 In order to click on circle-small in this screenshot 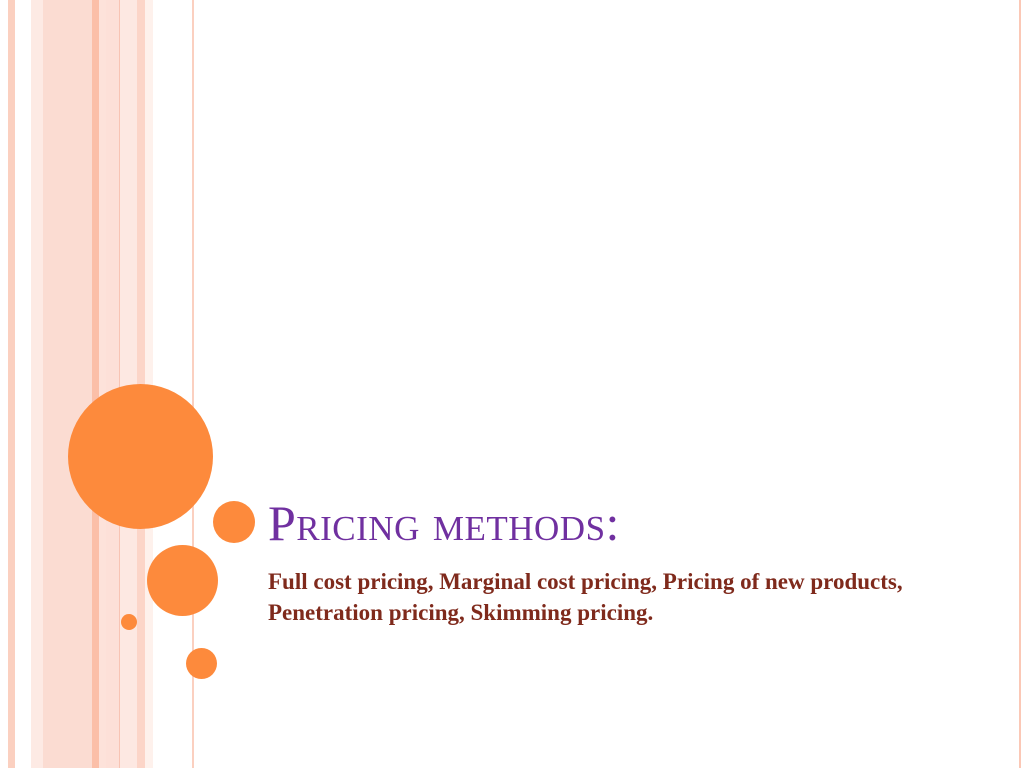, I will do `click(201, 663)`.